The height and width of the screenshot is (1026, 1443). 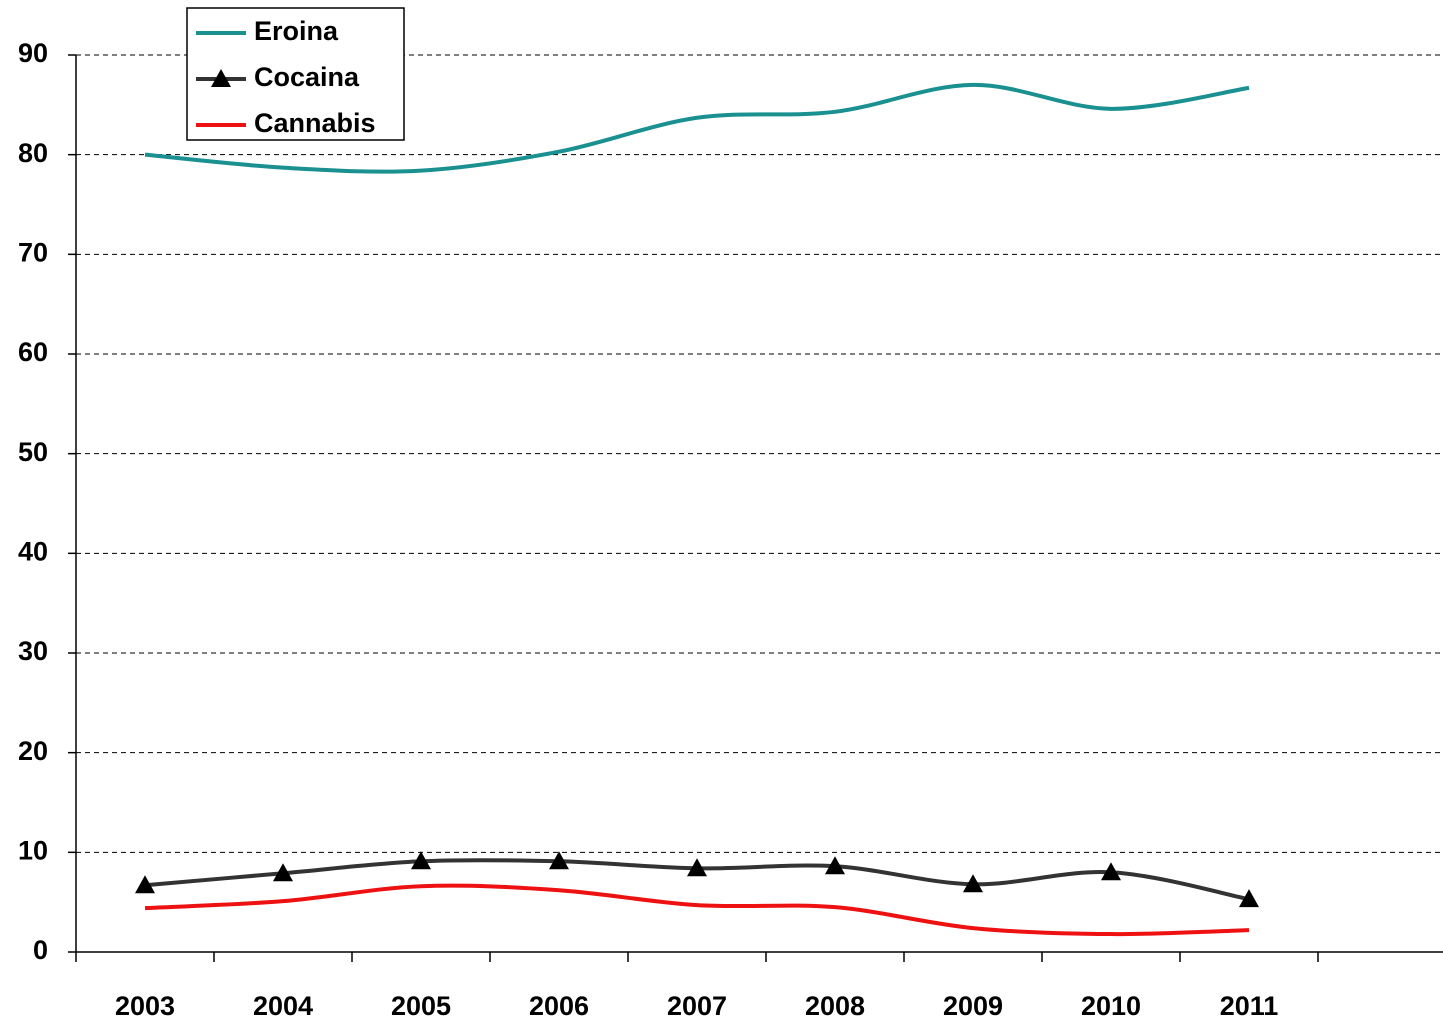 What do you see at coordinates (307, 77) in the screenshot?
I see `legend-label: Cocaina` at bounding box center [307, 77].